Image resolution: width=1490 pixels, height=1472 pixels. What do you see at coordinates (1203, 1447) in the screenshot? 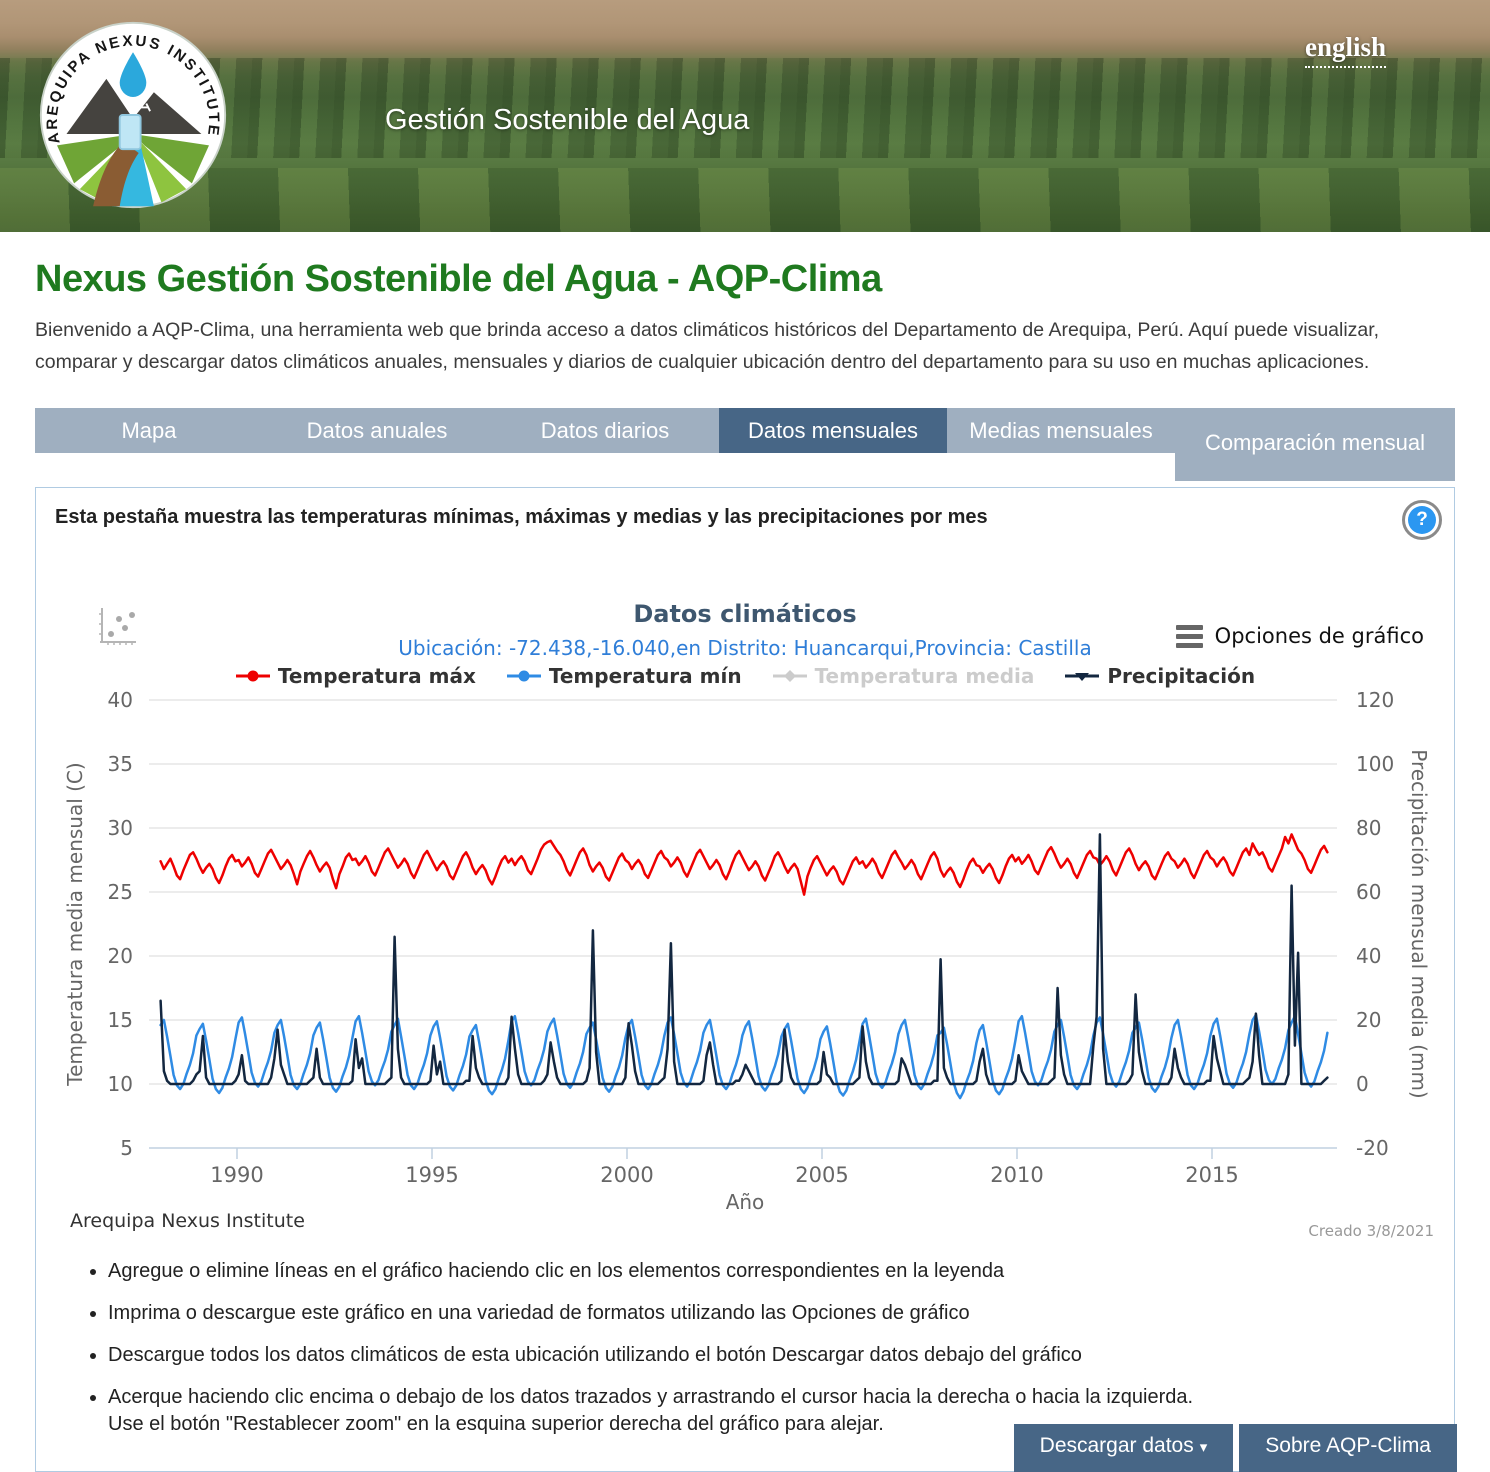
I see `caret-down-icon: ▾` at bounding box center [1203, 1447].